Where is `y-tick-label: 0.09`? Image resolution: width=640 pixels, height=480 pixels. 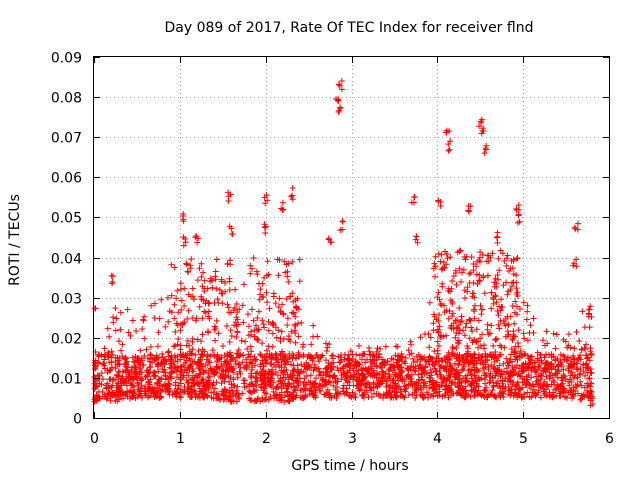 y-tick-label: 0.09 is located at coordinates (66, 59).